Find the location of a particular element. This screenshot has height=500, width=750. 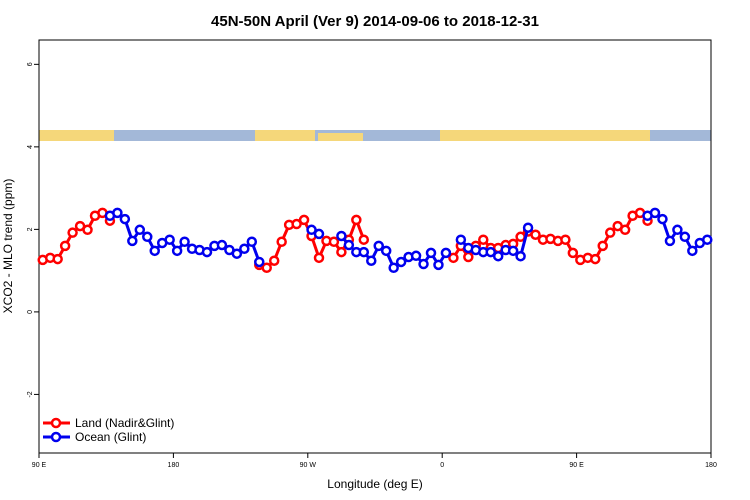

y-axis-label: XCO2 - MLO trend (ppm) is located at coordinates (8, 246).